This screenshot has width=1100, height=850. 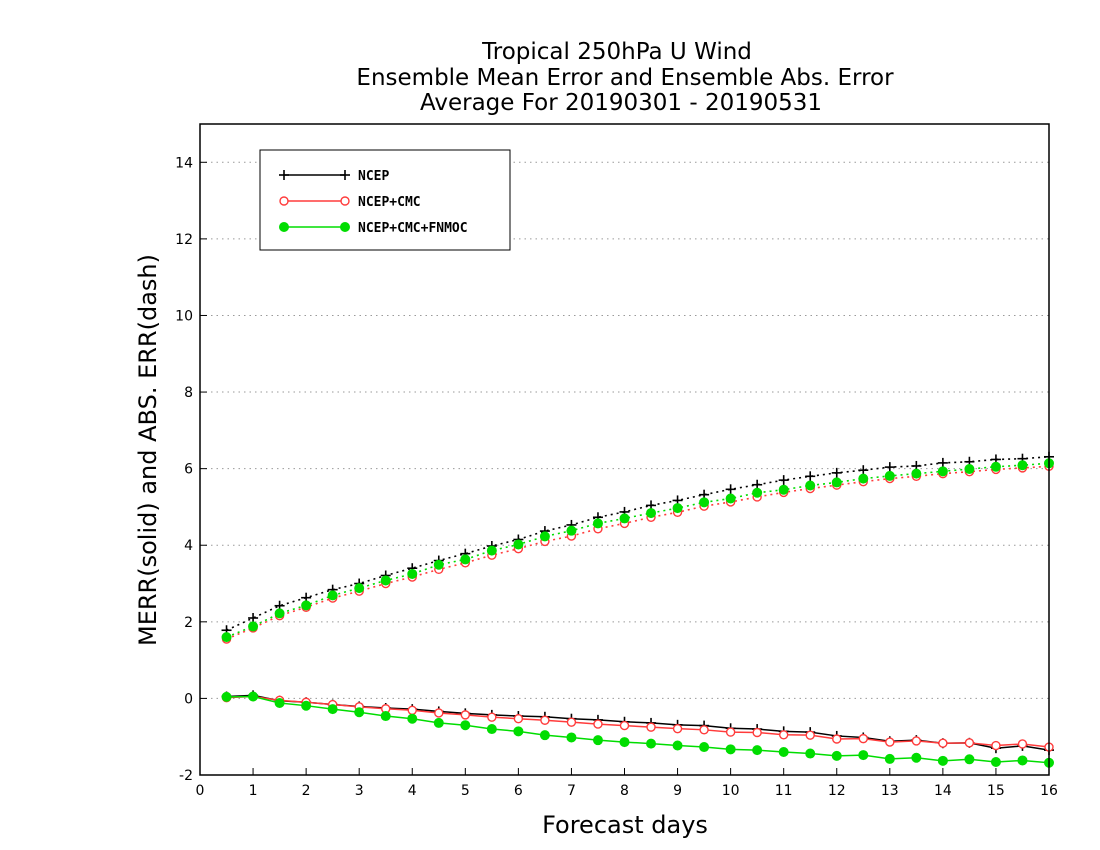 What do you see at coordinates (184, 316) in the screenshot?
I see `y-tick-label: 10` at bounding box center [184, 316].